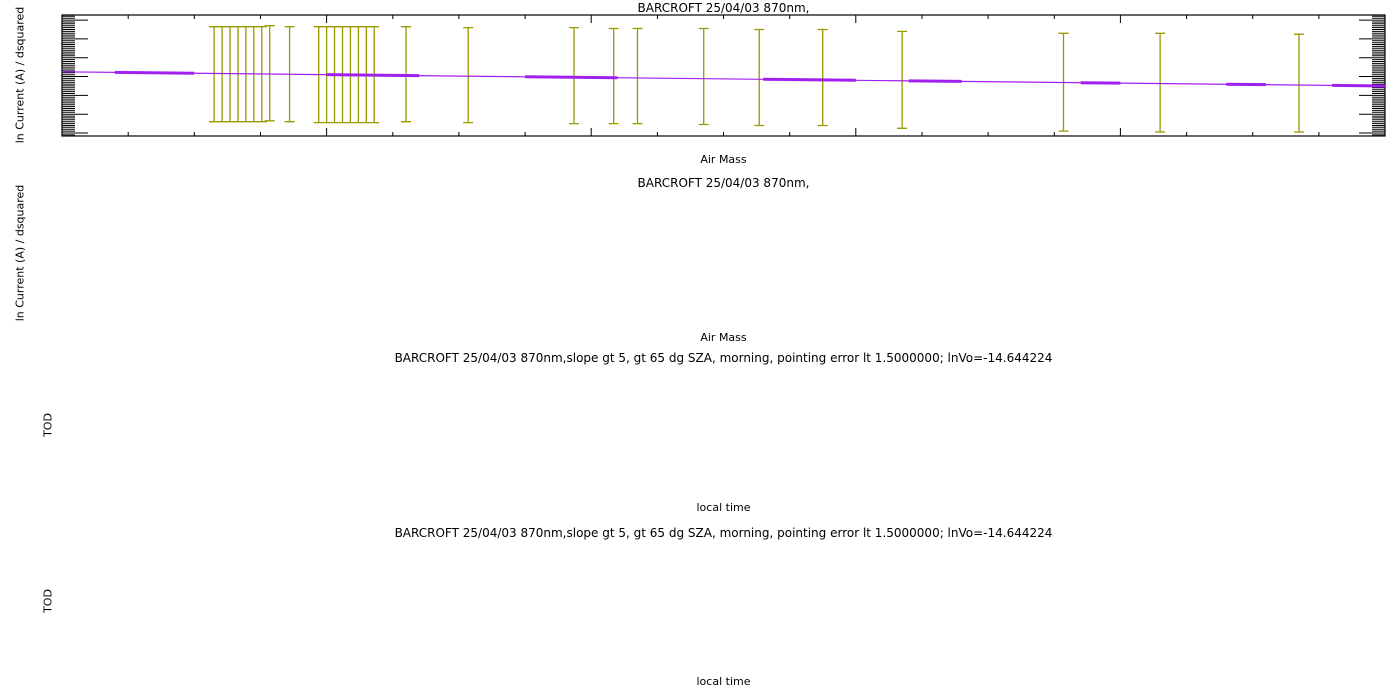 This screenshot has height=700, width=1400. What do you see at coordinates (723, 681) in the screenshot?
I see `panel4-xaxis-title: local time` at bounding box center [723, 681].